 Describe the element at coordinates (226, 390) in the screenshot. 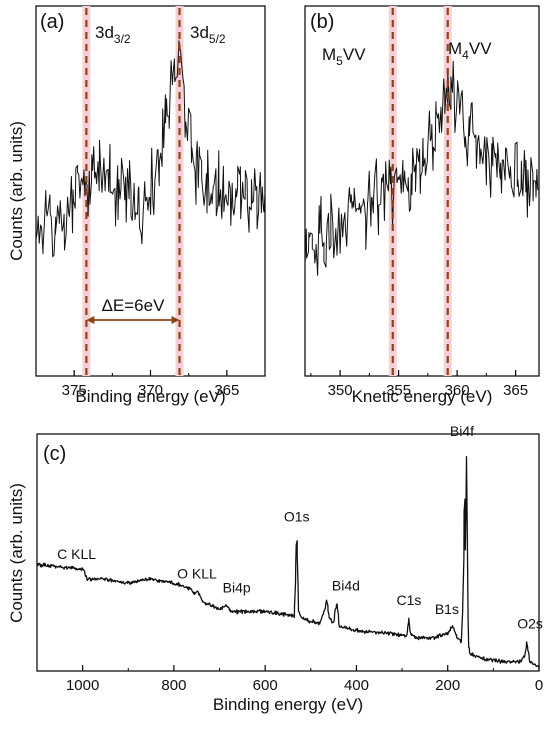

I see `x-tick-label-2: 365` at that location.